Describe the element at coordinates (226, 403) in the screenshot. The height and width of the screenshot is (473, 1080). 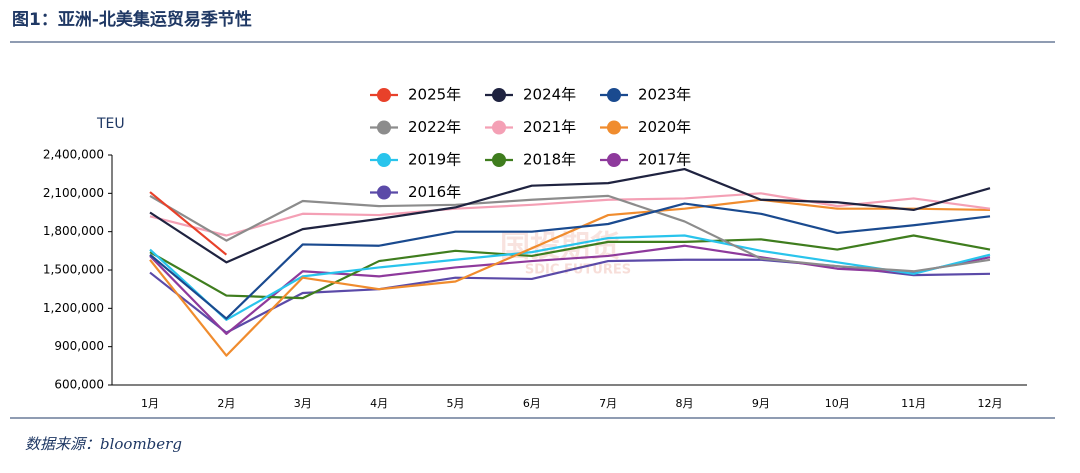
I see `x-tick-label: 2月` at that location.